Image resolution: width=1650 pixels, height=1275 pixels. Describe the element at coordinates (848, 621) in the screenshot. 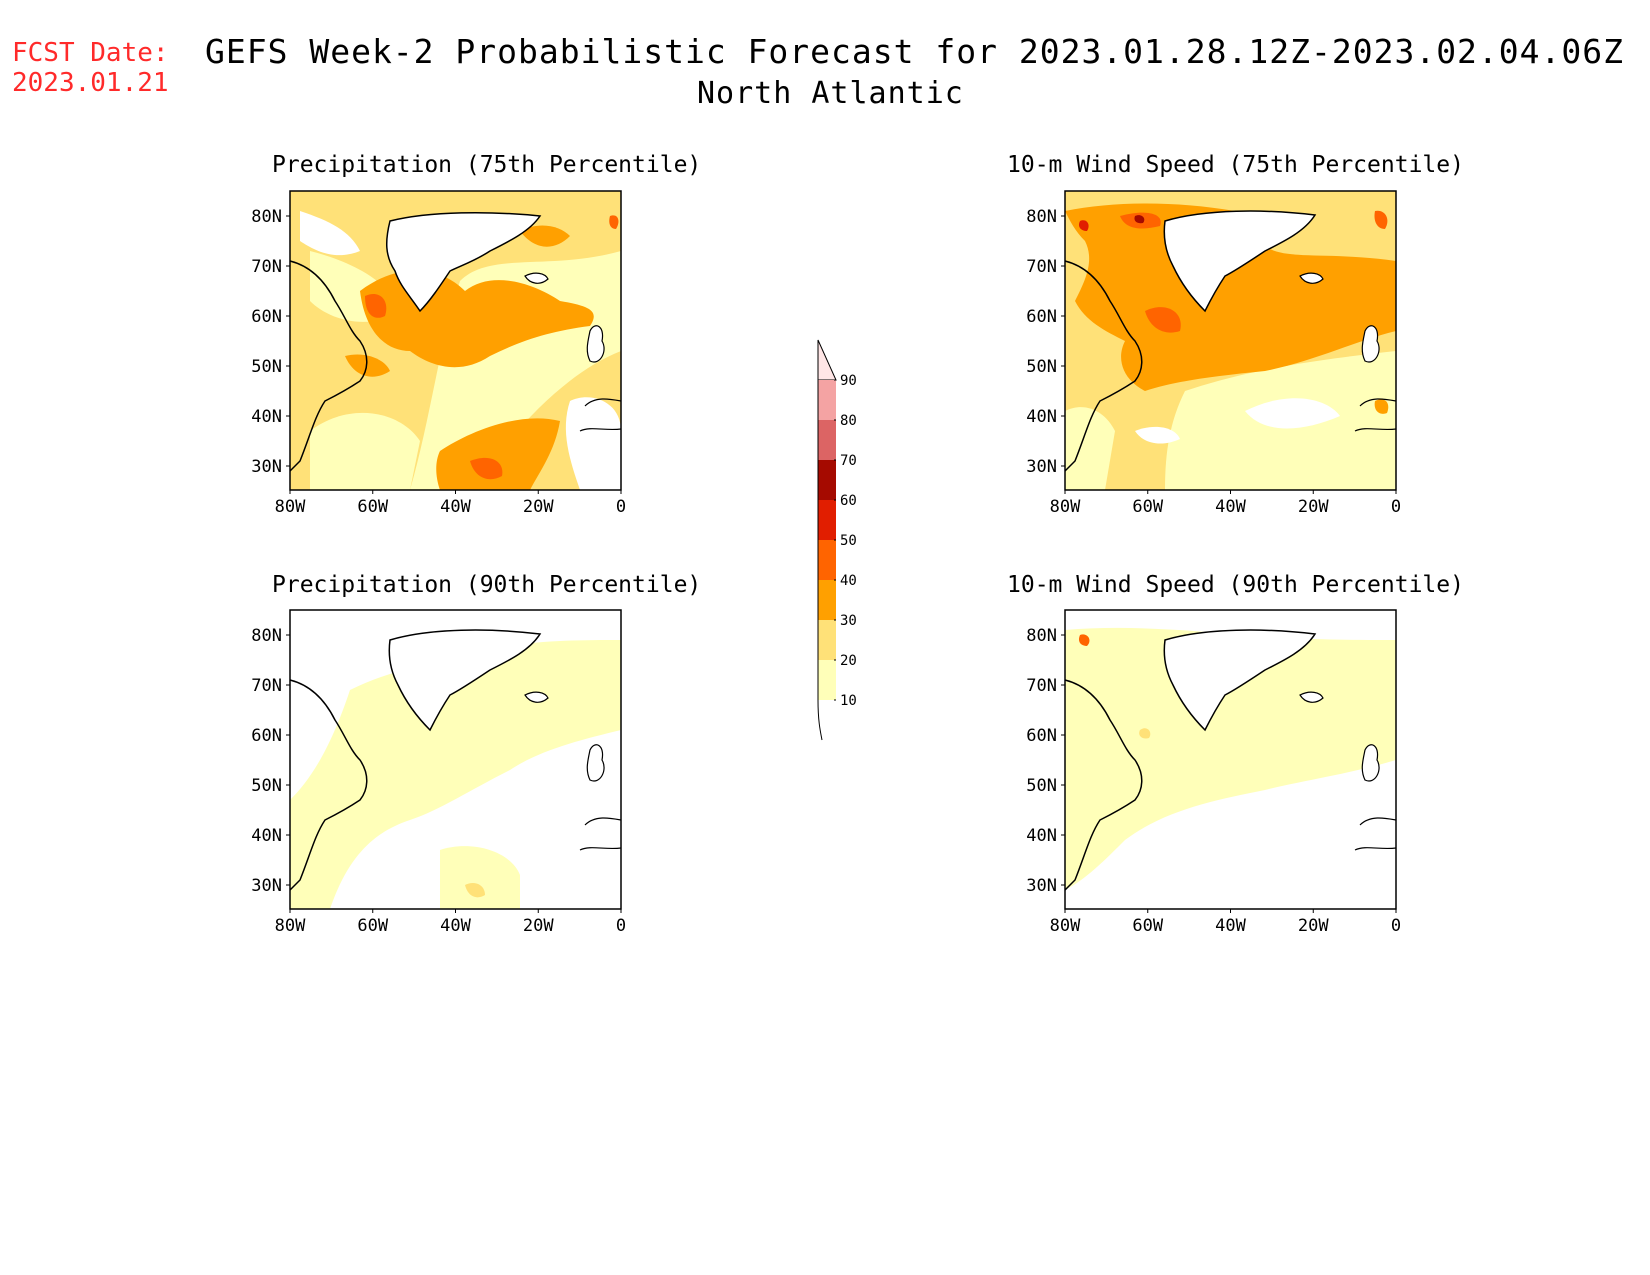

I see `colorbar-label: 30` at that location.